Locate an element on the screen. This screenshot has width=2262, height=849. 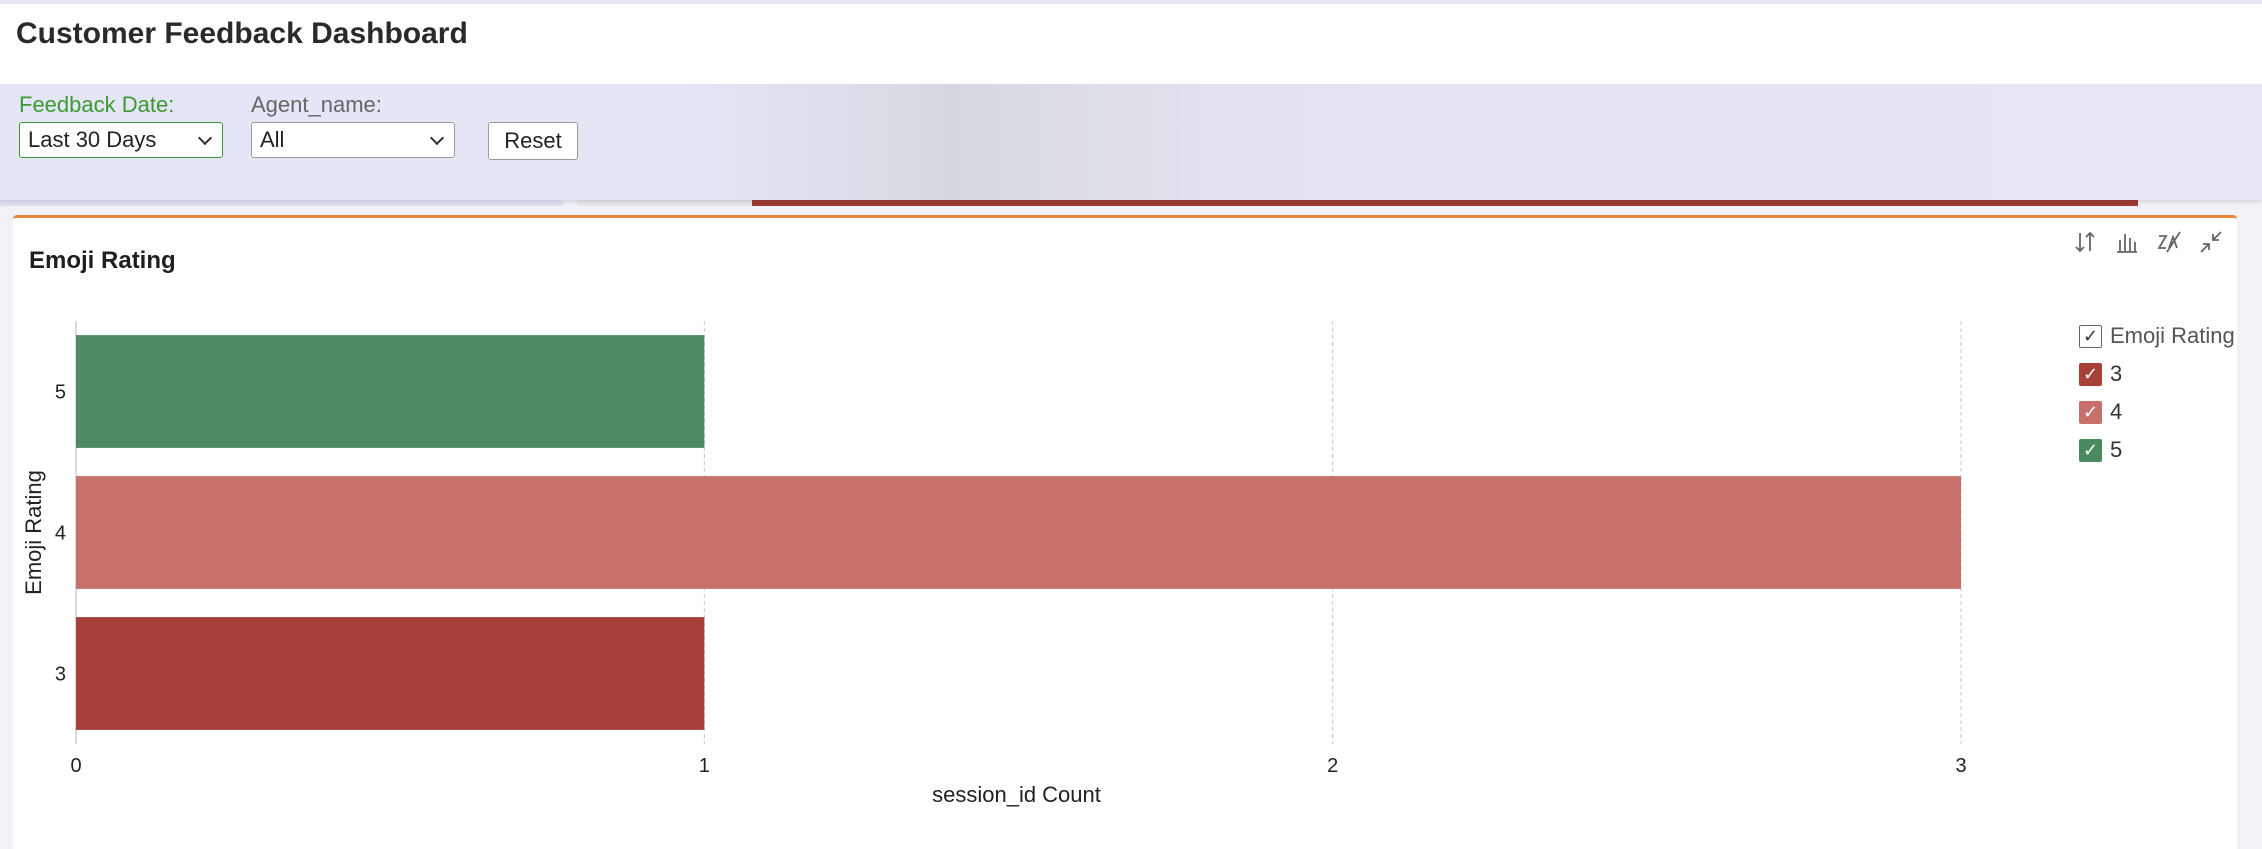
agent-name-select: All is located at coordinates (353, 140).